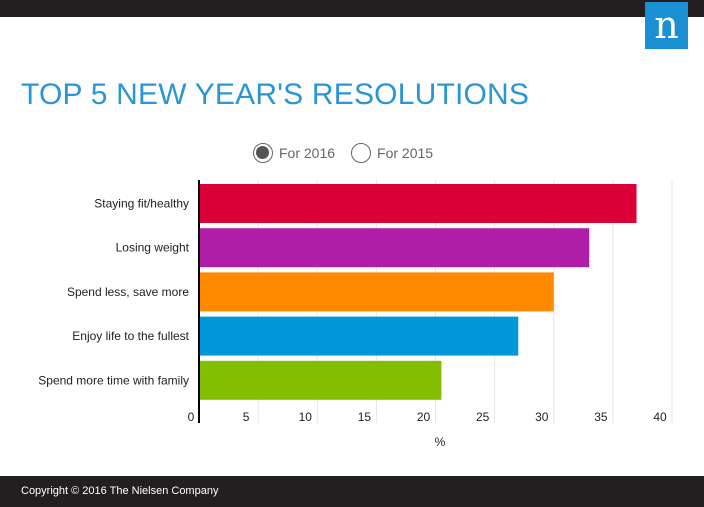 The image size is (704, 507). I want to click on x-tick-label: 20, so click(424, 417).